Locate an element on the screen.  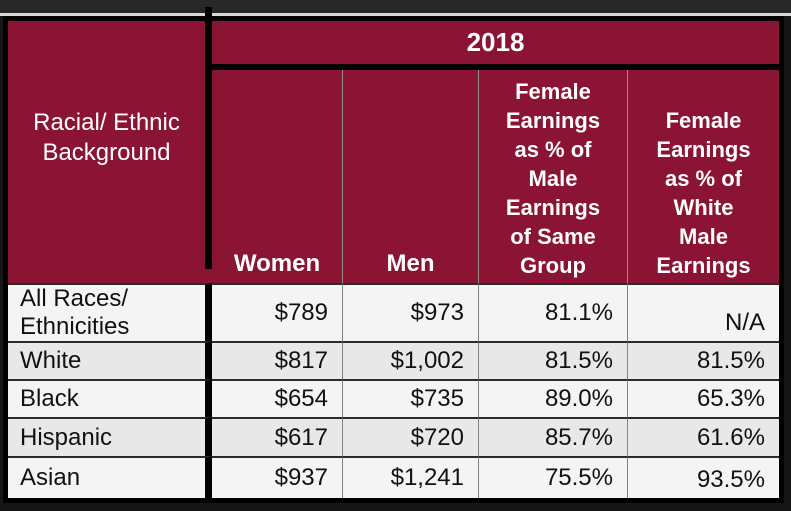
cell-white-pct-same: 81.5% is located at coordinates (552, 360).